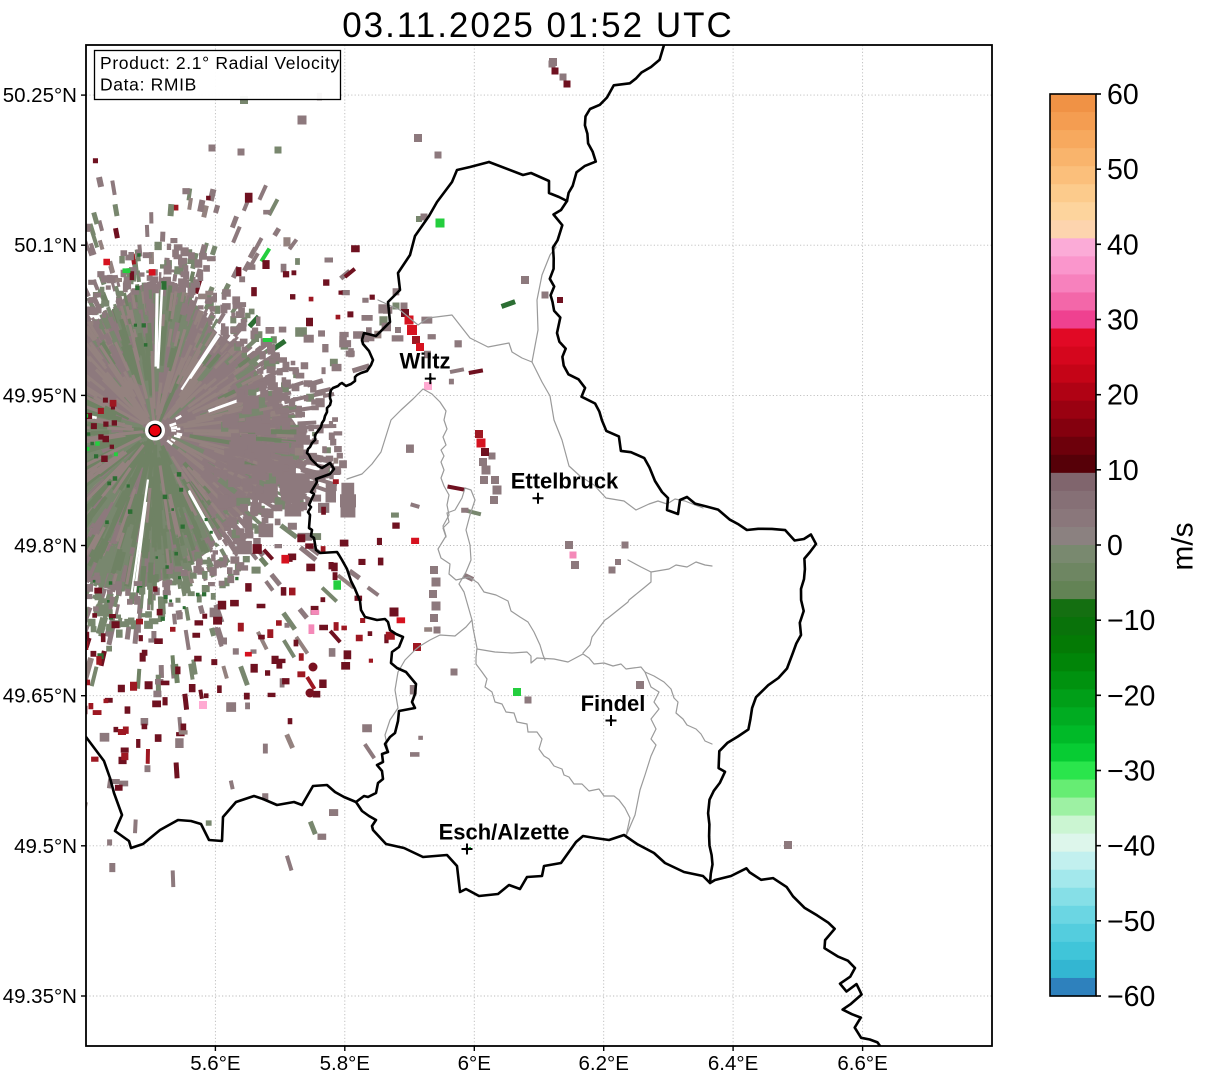 Image resolution: width=1207 pixels, height=1081 pixels. What do you see at coordinates (1131, 696) in the screenshot?
I see `svg-text: −20` at bounding box center [1131, 696].